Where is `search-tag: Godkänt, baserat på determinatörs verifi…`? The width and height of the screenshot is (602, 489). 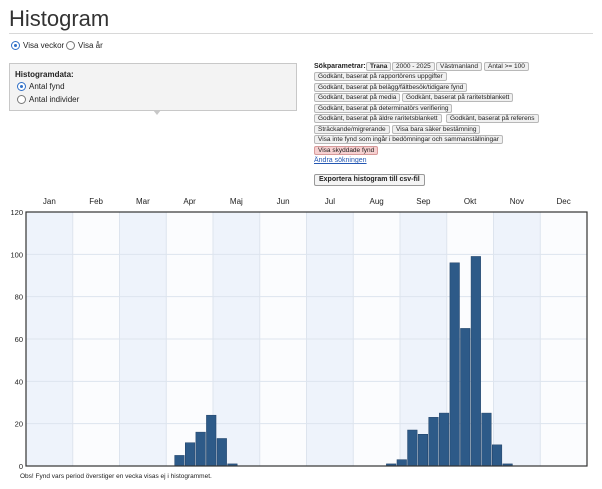
search-tag: Godkänt, baserat på determinatörs verifi… is located at coordinates (383, 108).